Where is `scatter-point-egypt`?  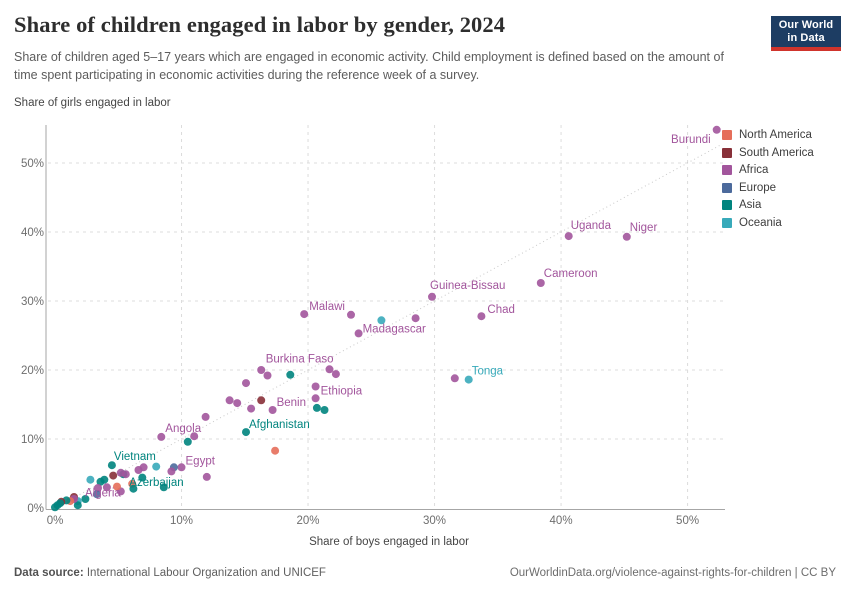 scatter-point-egypt is located at coordinates (181, 467).